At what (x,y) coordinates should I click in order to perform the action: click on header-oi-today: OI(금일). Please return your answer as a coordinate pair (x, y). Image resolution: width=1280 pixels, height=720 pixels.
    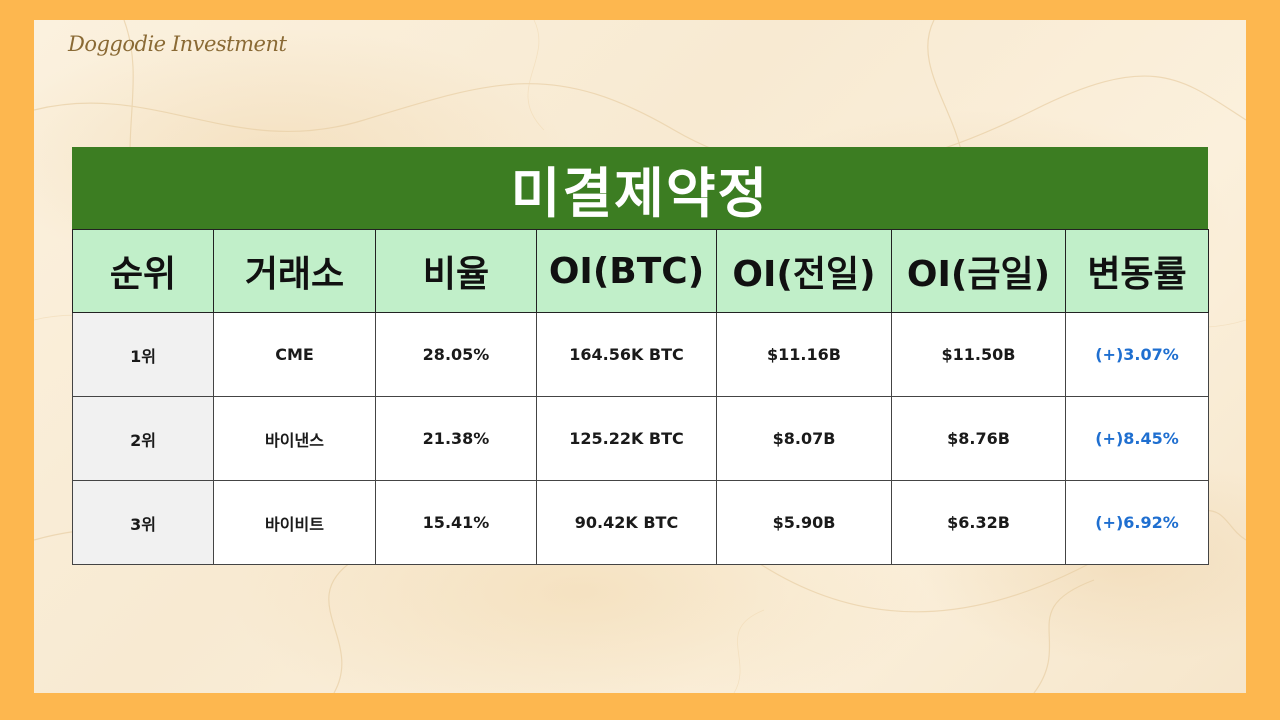
    Looking at the image, I should click on (978, 271).